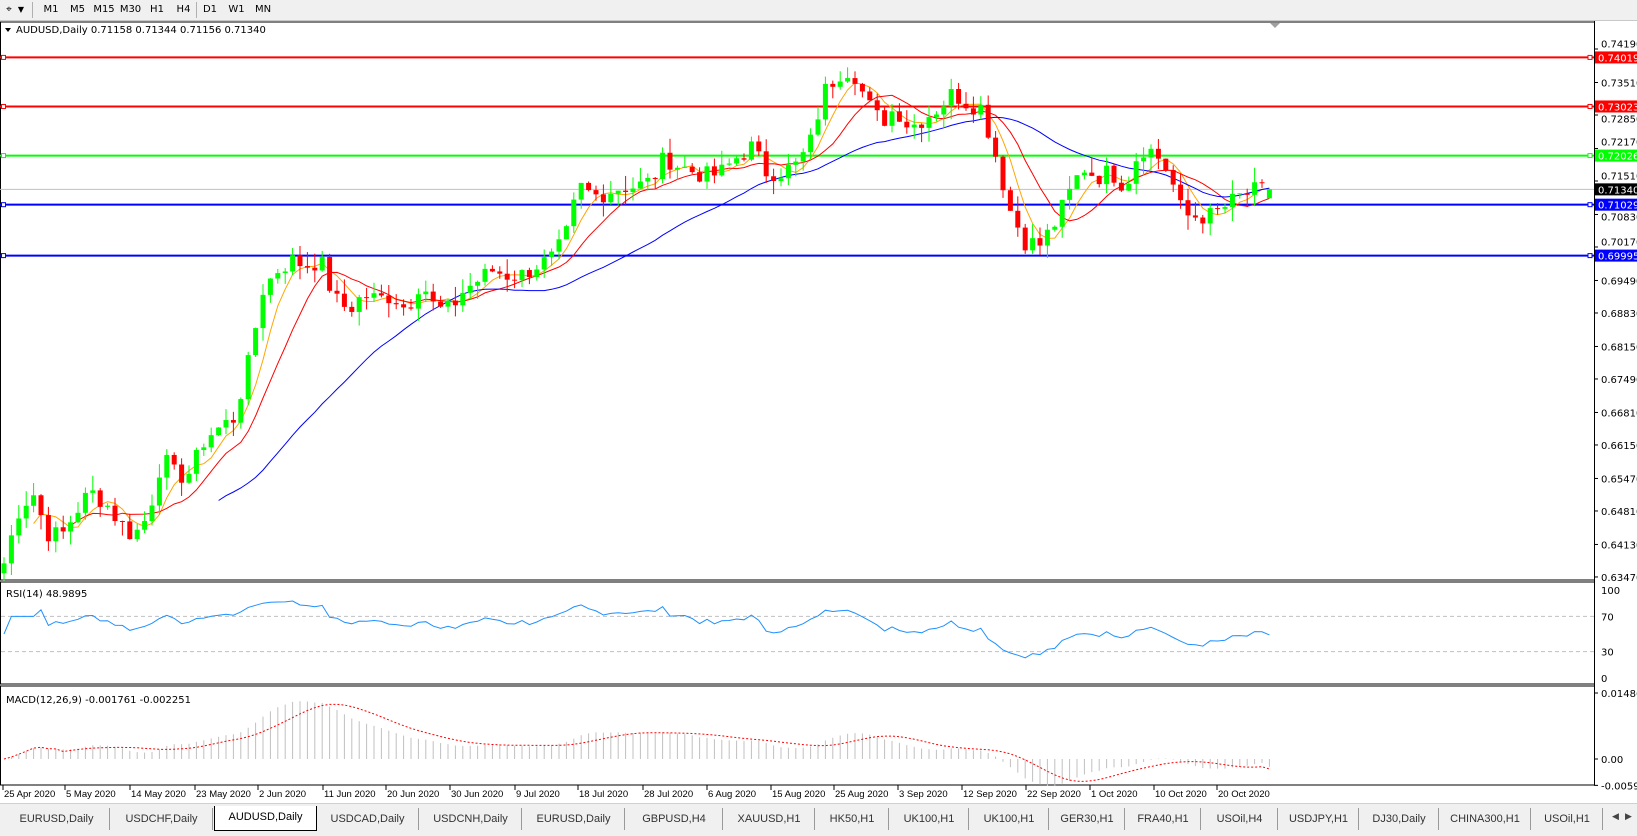  What do you see at coordinates (1612, 760) in the screenshot?
I see `macd-tick-label: 0.00` at bounding box center [1612, 760].